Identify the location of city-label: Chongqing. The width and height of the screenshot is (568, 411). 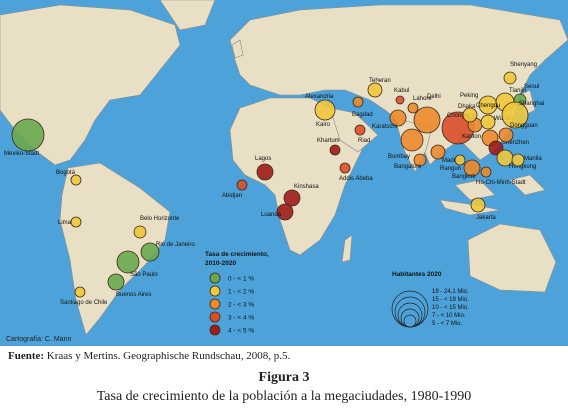
(461, 116).